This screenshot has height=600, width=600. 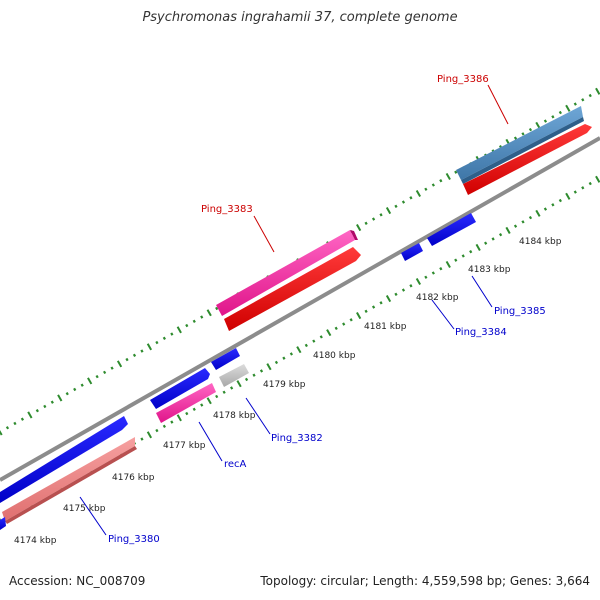 What do you see at coordinates (234, 416) in the screenshot?
I see `scale-tick-label: 4178 kbp` at bounding box center [234, 416].